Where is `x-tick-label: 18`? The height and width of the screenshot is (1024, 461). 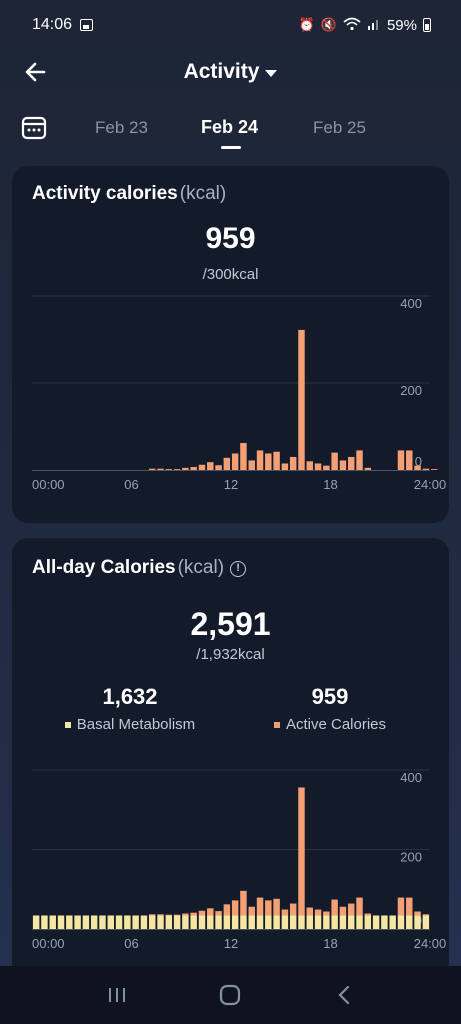 x-tick-label: 18 is located at coordinates (330, 943).